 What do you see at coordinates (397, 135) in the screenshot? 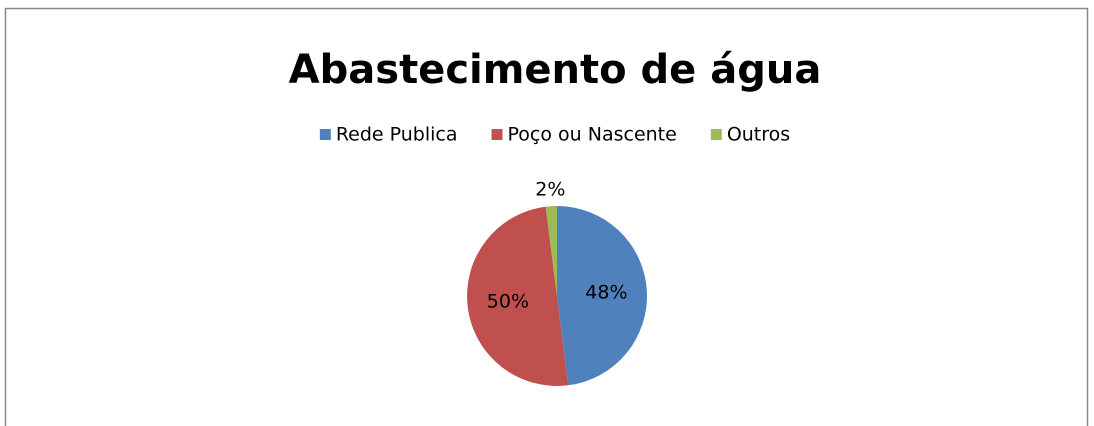
I see `legend-label: Rede Publica` at bounding box center [397, 135].